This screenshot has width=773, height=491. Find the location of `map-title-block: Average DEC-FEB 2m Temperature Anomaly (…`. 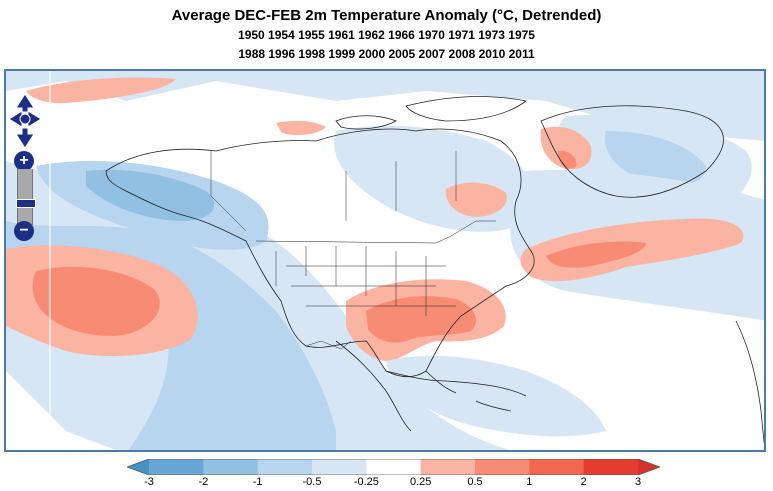

map-title-block: Average DEC-FEB 2m Temperature Anomaly (… is located at coordinates (386, 35).